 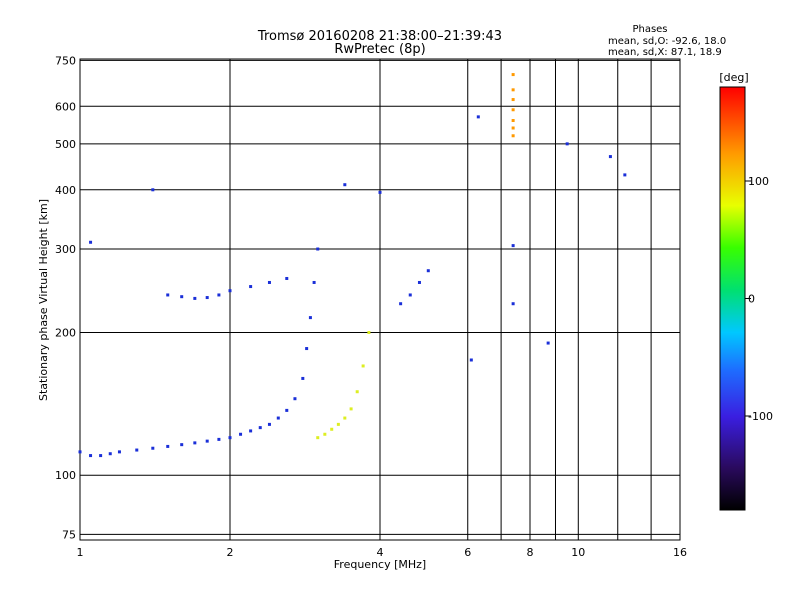 I want to click on info-box-line1: mean, sd,O: -92.6, 18.0, so click(x=667, y=41).